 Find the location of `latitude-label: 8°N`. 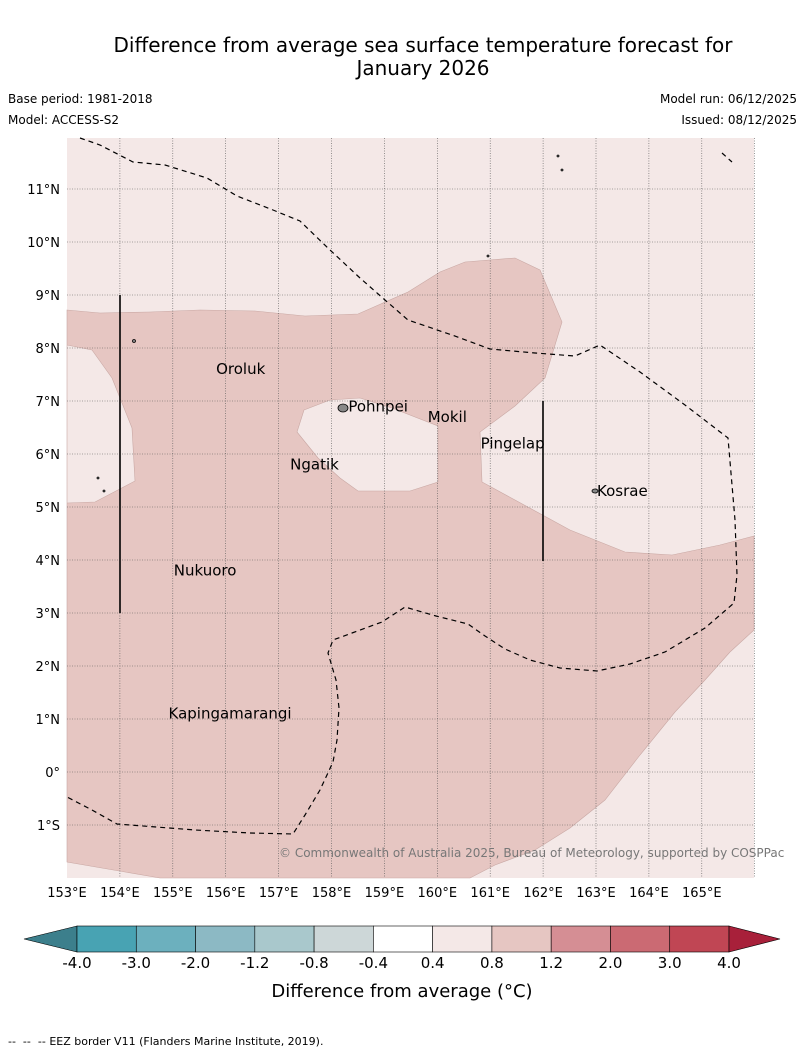

latitude-label: 8°N is located at coordinates (48, 349).